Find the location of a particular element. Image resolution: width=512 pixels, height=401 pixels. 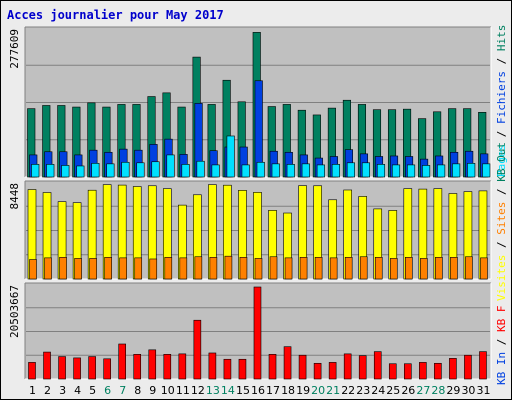

x-tick-label: 18 is located at coordinates (288, 390).